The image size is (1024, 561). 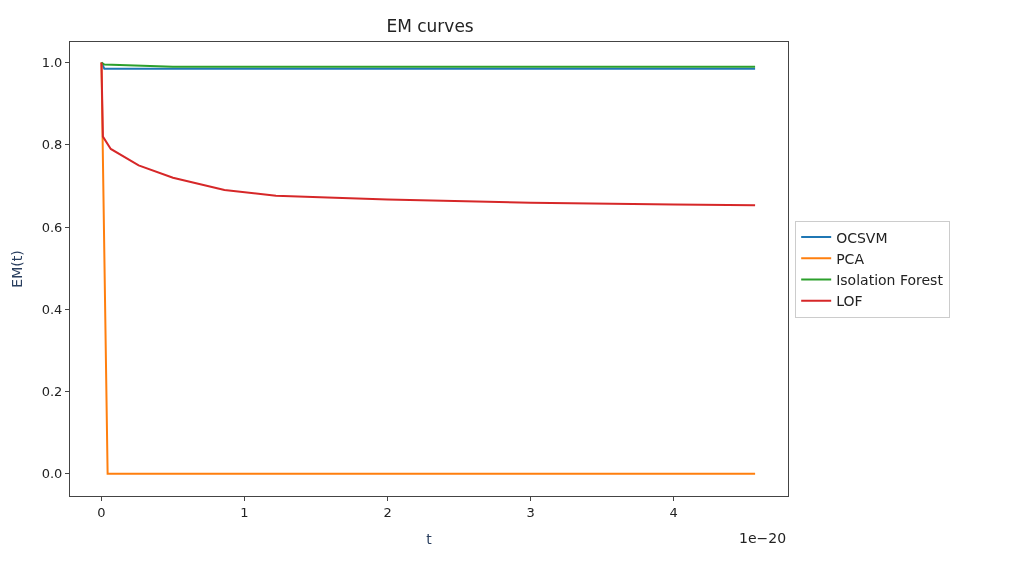 I want to click on y-tick-label: 0.4, so click(x=52, y=309).